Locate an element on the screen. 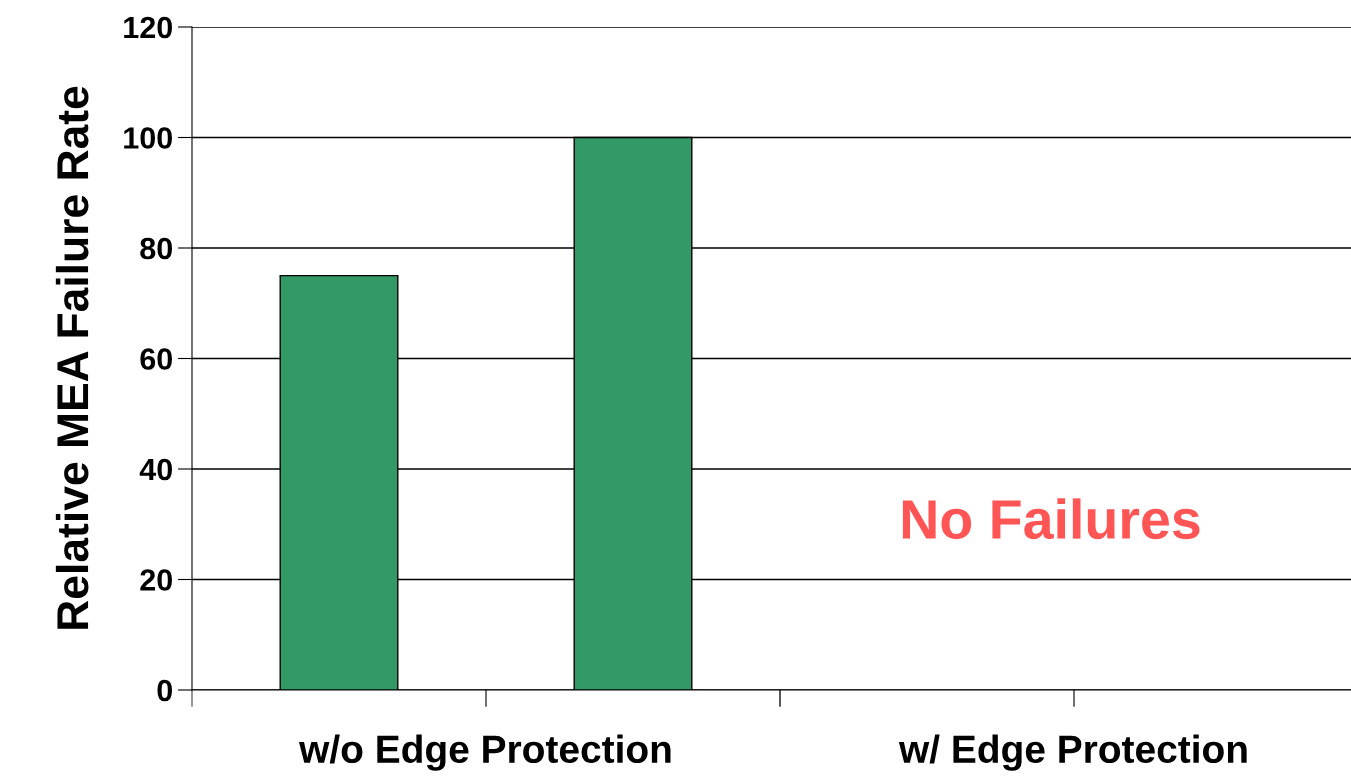 The height and width of the screenshot is (784, 1351). x-tick-label: w/o Edge Protection is located at coordinates (485, 752).